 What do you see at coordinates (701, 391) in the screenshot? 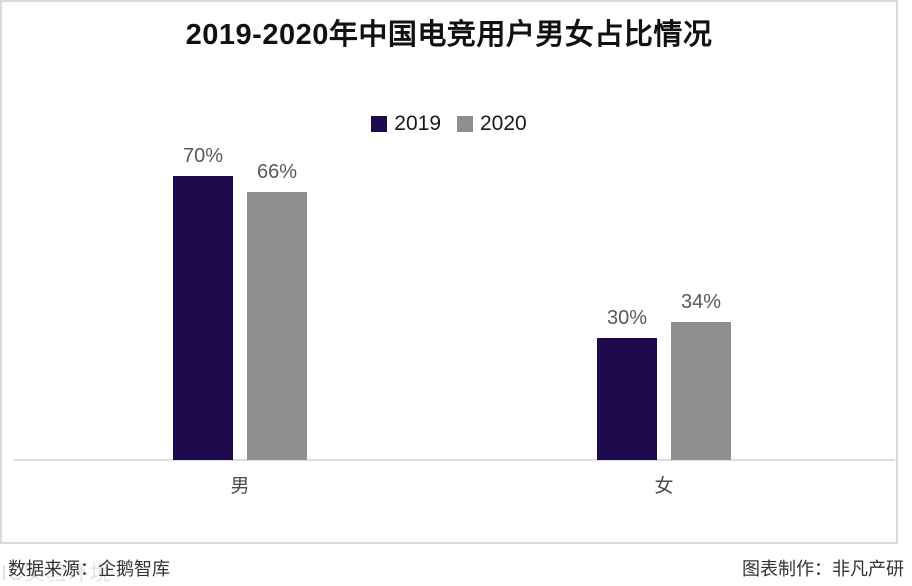
I see `bar-2020-女` at bounding box center [701, 391].